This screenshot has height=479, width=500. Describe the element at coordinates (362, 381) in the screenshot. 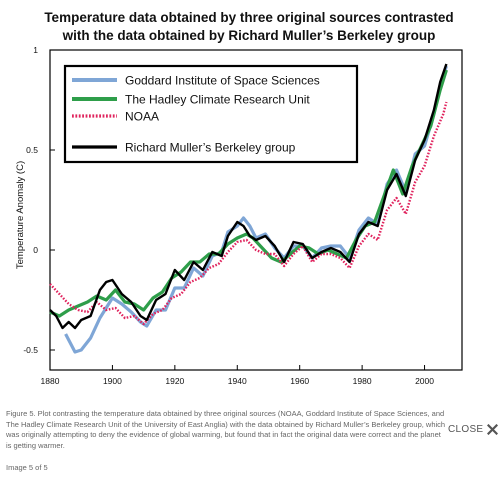

I see `x-tick-label: 1980` at that location.